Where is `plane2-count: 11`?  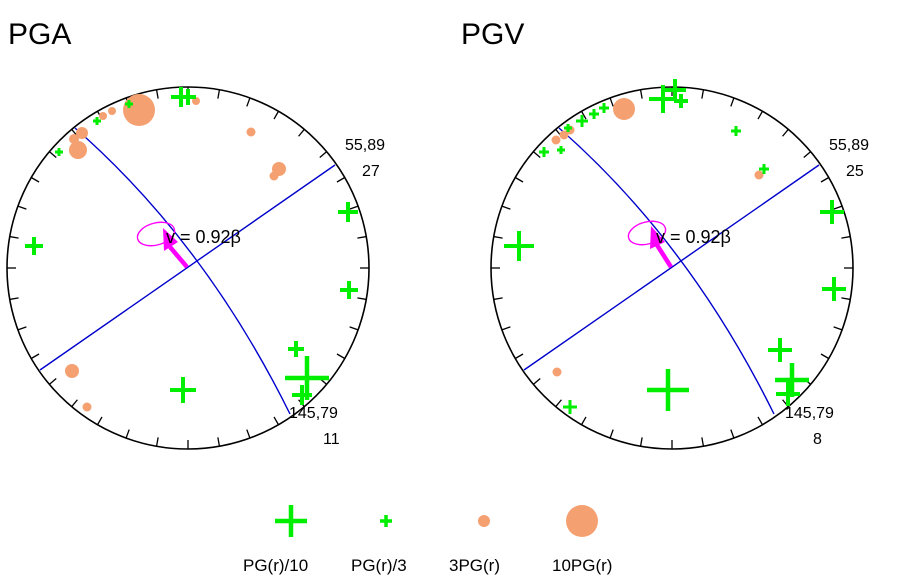
plane2-count: 11 is located at coordinates (331, 439).